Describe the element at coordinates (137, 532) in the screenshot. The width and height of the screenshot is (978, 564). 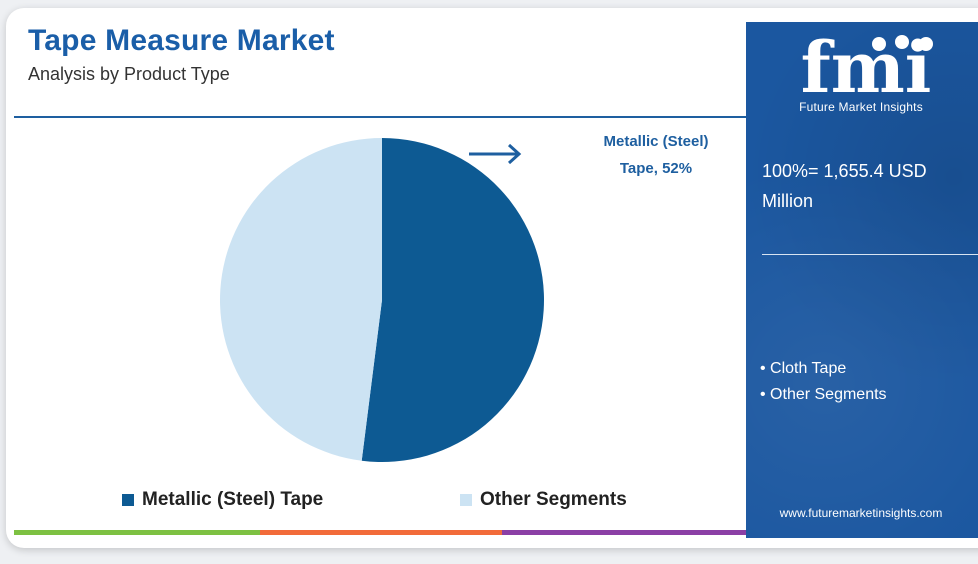
I see `bottom-bar-green` at that location.